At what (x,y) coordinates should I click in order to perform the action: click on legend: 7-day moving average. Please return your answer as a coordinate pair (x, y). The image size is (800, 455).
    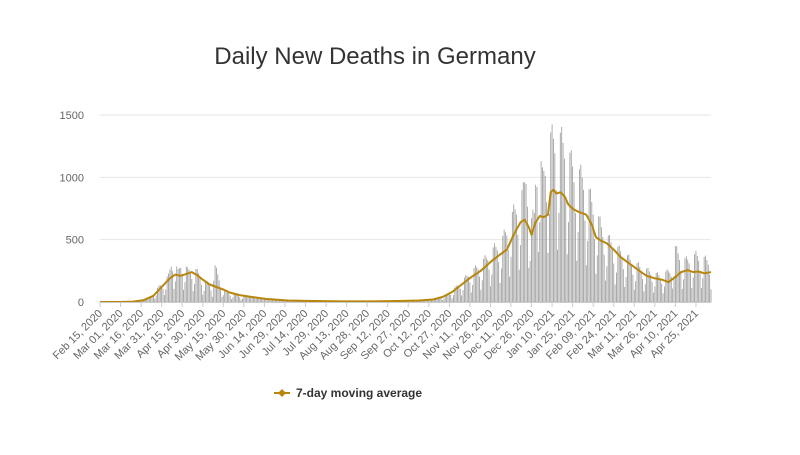
    Looking at the image, I should click on (348, 393).